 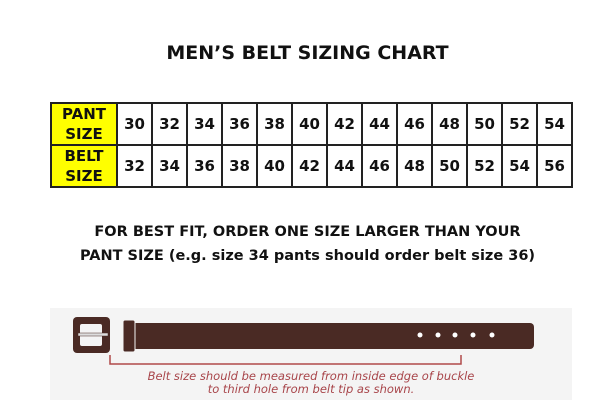 What do you see at coordinates (285, 360) in the screenshot?
I see `measure-line` at bounding box center [285, 360].